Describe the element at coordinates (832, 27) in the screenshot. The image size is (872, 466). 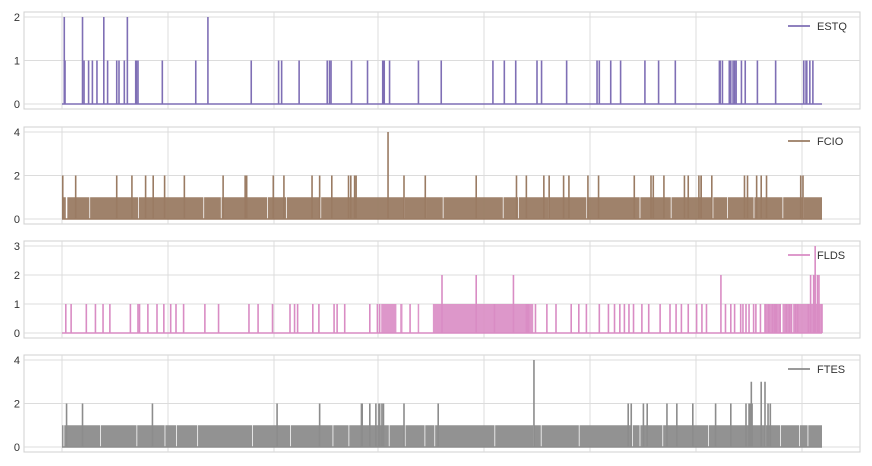
I see `legend-label: ESTQ` at that location.